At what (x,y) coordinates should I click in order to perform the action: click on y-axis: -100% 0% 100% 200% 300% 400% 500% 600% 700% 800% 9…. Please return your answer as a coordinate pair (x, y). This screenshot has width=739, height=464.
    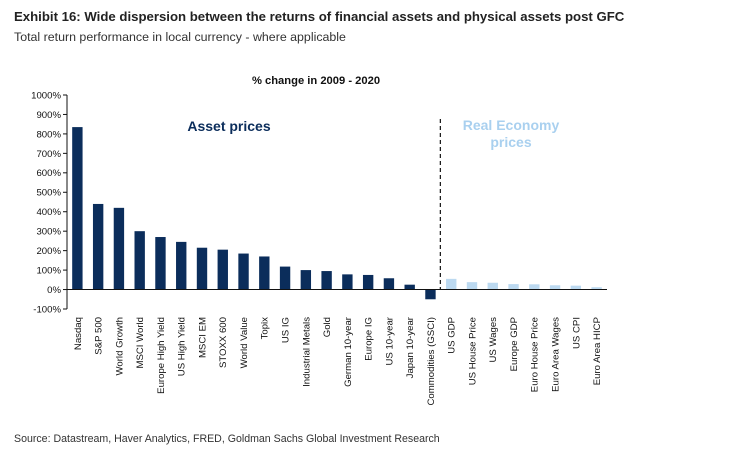
    Looking at the image, I should click on (49, 202).